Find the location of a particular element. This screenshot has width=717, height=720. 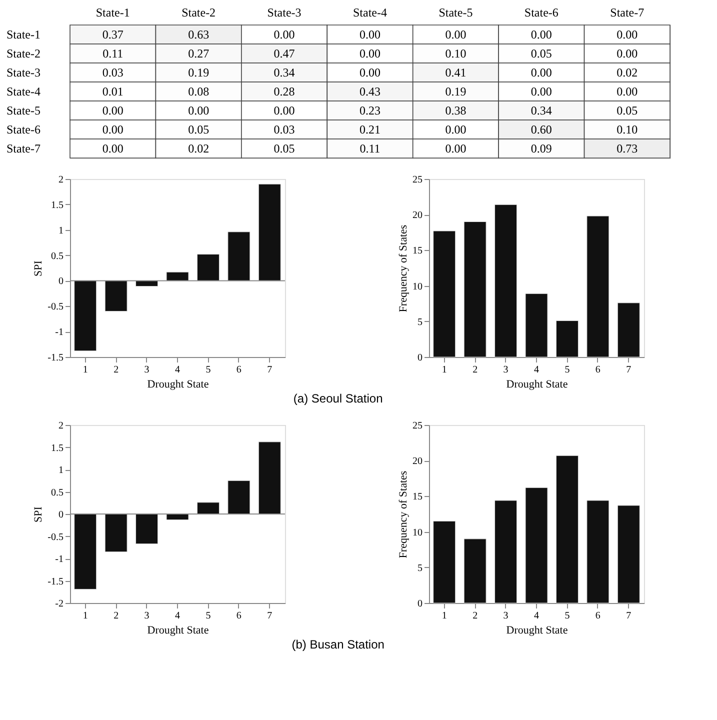

x-tick-label: State-3 is located at coordinates (284, 13).